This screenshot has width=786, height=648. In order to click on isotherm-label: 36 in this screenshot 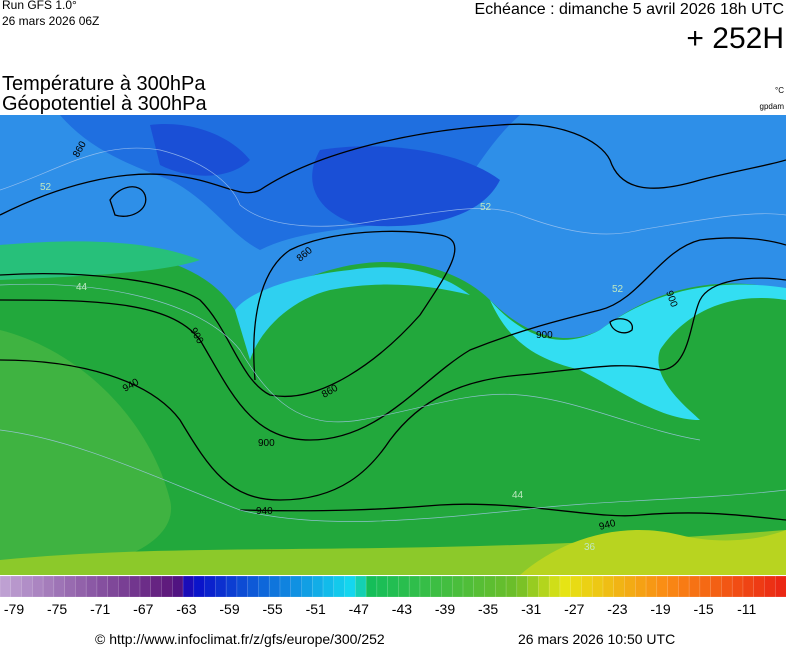, I will do `click(590, 547)`.